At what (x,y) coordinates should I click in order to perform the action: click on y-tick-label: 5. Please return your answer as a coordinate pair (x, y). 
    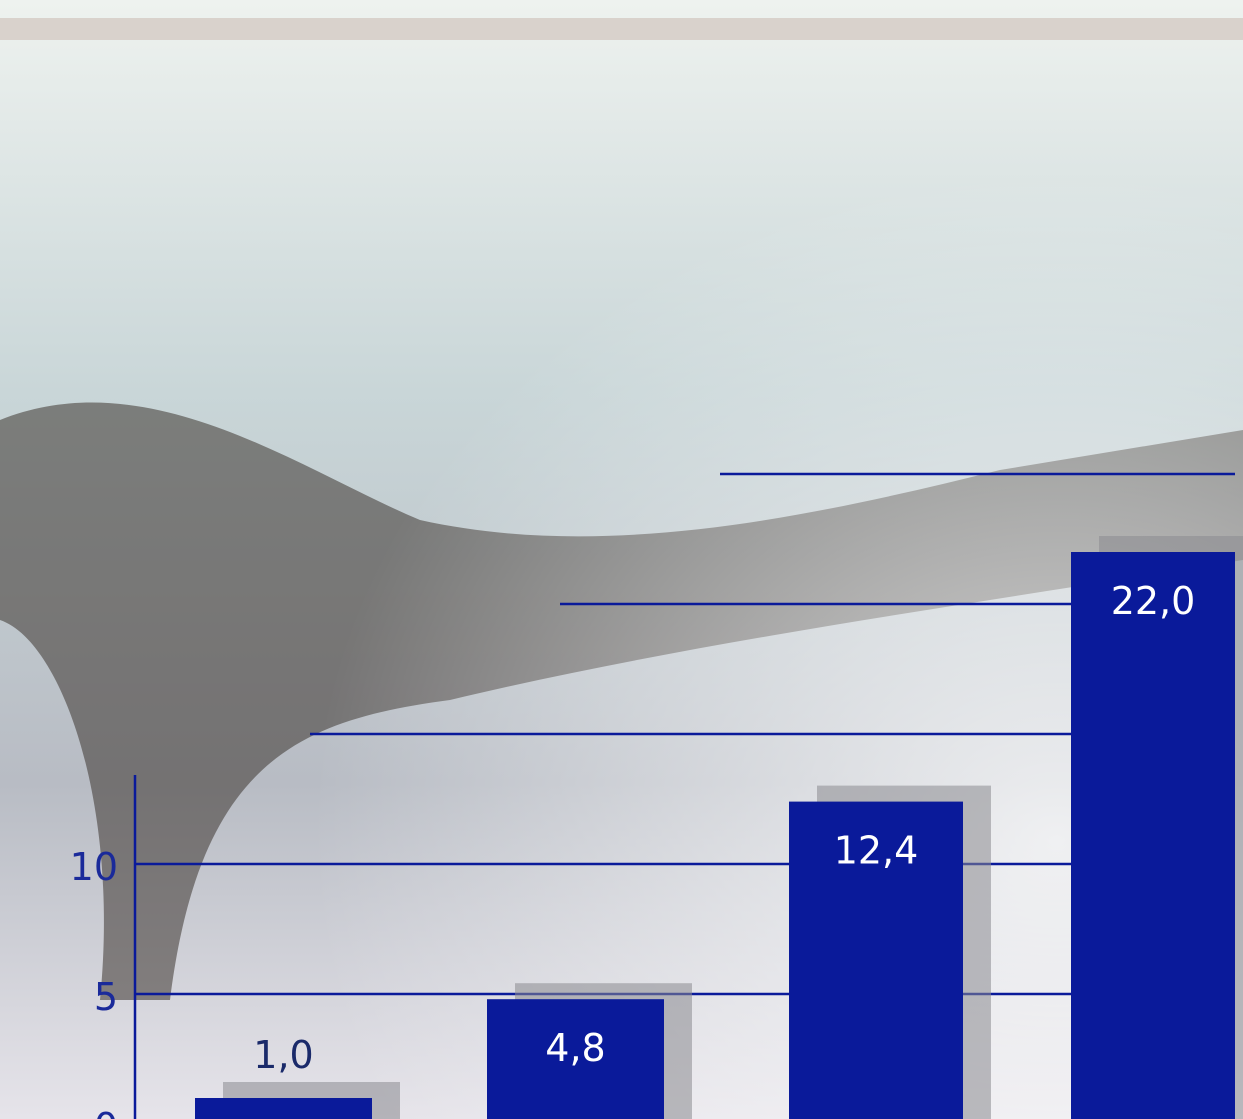
    Looking at the image, I should click on (106, 997).